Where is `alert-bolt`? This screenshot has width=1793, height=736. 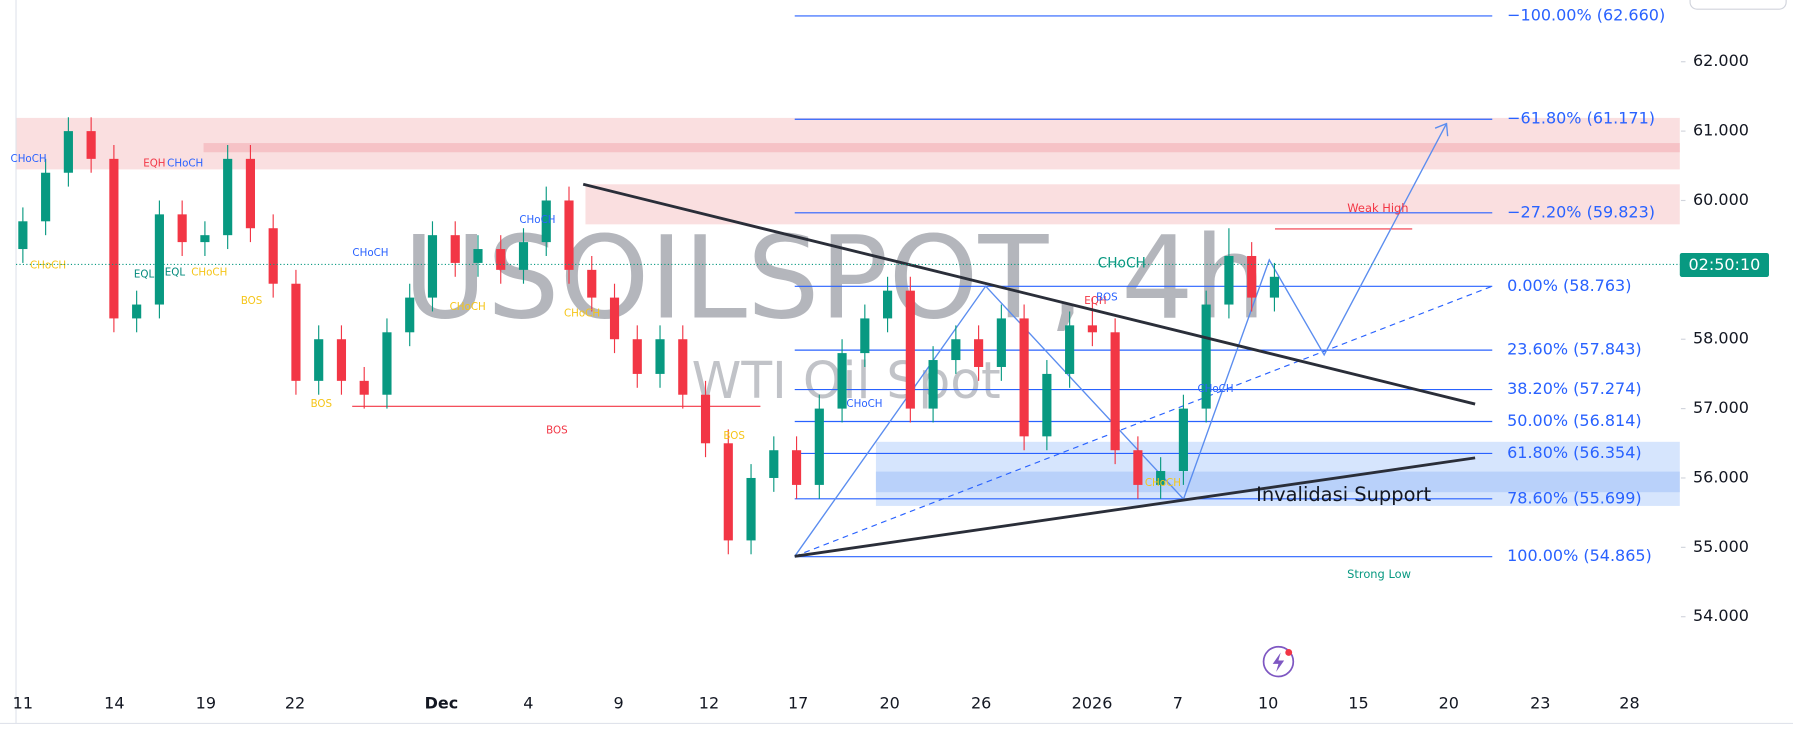 alert-bolt is located at coordinates (1278, 662).